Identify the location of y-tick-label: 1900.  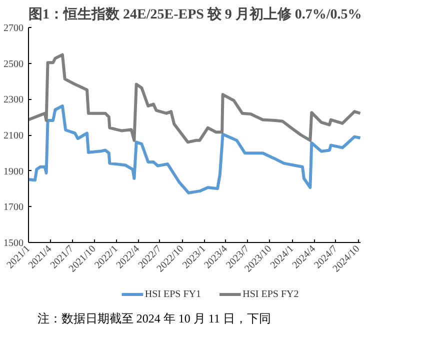
(14, 172).